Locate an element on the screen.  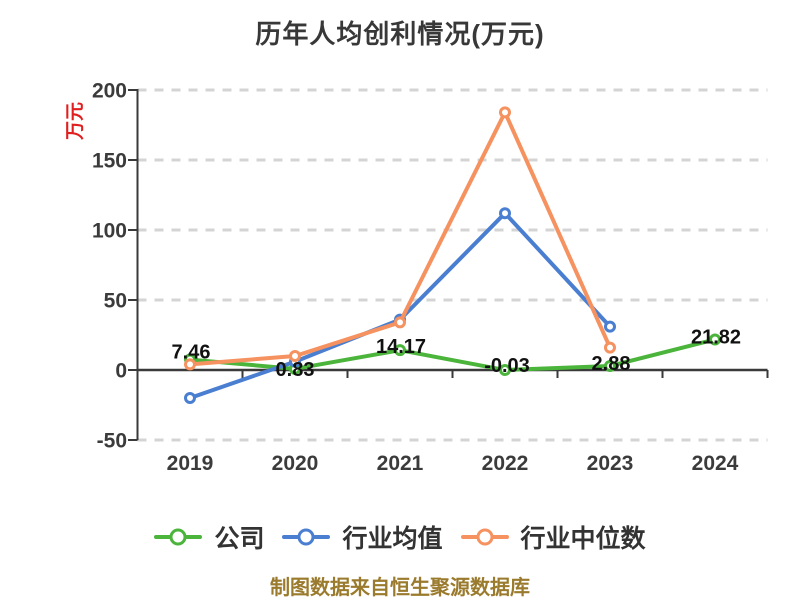
y-tick-label-0: 0 is located at coordinates (121, 371).